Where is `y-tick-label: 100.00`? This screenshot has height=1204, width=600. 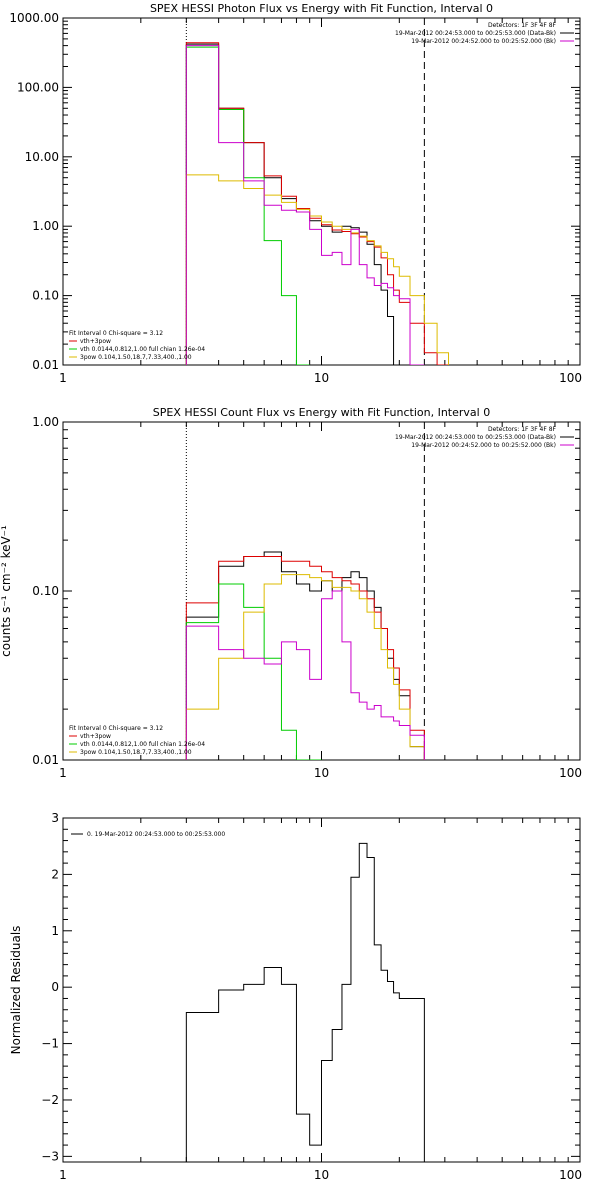 y-tick-label: 100.00 is located at coordinates (38, 87).